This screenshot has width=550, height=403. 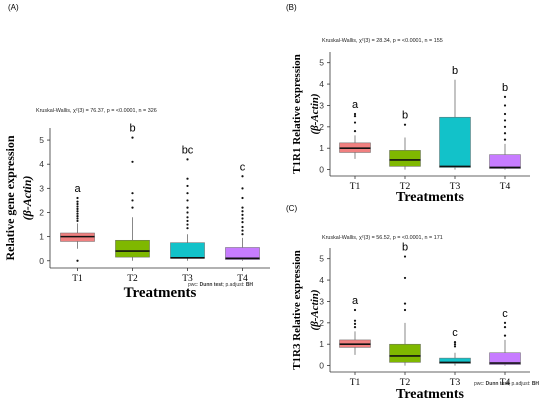 What do you see at coordinates (160, 293) in the screenshot?
I see `x-axis-label: Treatments` at bounding box center [160, 293].